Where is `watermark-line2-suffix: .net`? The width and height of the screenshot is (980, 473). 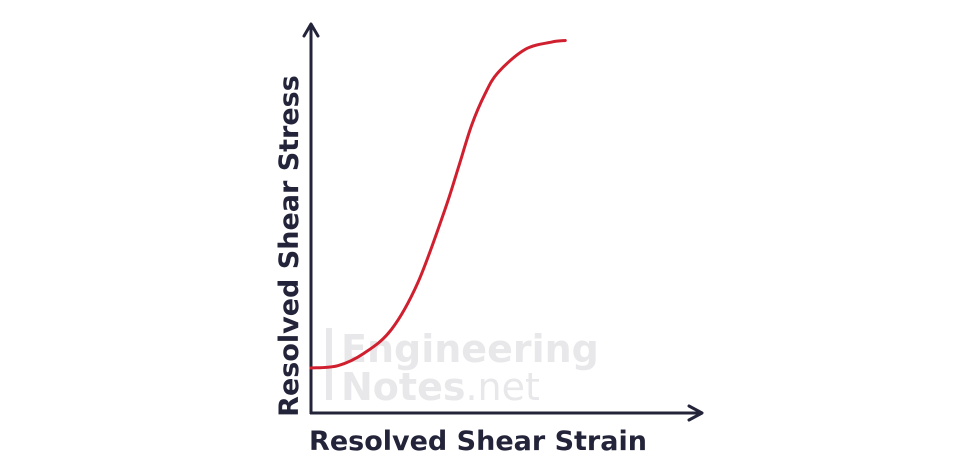
watermark-line2-suffix: .net is located at coordinates (502, 387).